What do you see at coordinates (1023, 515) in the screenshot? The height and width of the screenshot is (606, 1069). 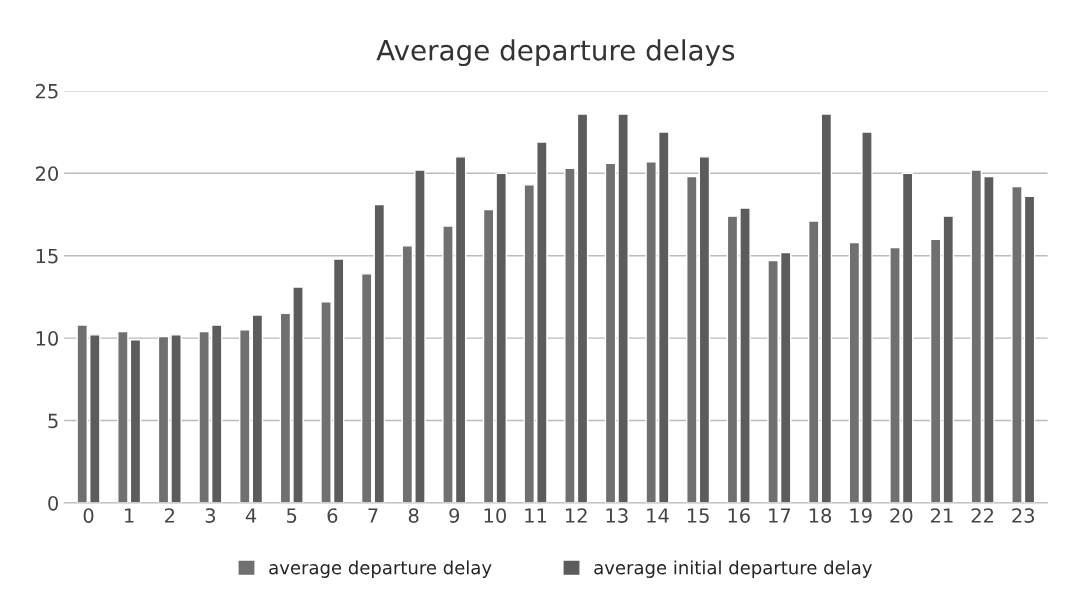 I see `x-tick-label: 23` at bounding box center [1023, 515].